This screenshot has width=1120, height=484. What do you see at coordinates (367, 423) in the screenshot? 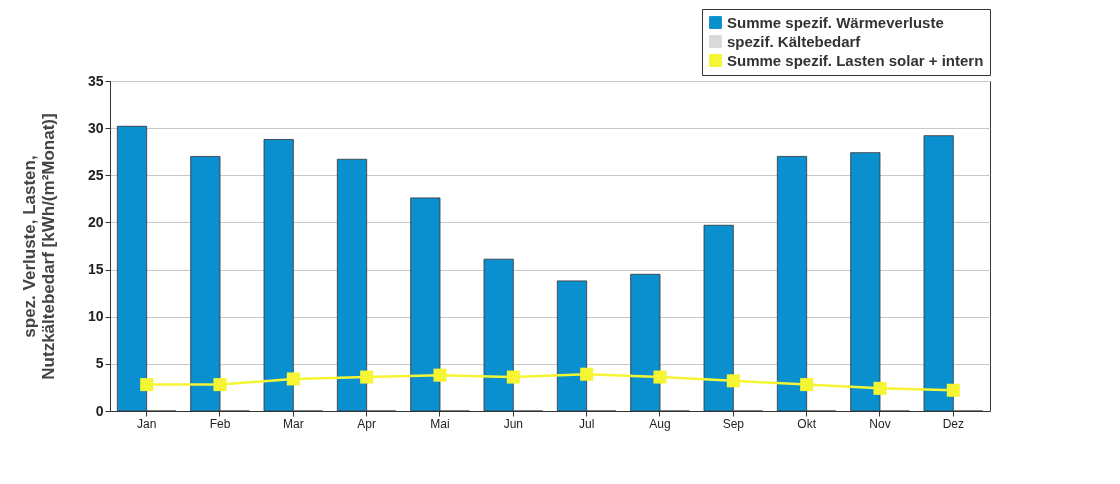
I see `x-tick-label: Apr` at bounding box center [367, 423].